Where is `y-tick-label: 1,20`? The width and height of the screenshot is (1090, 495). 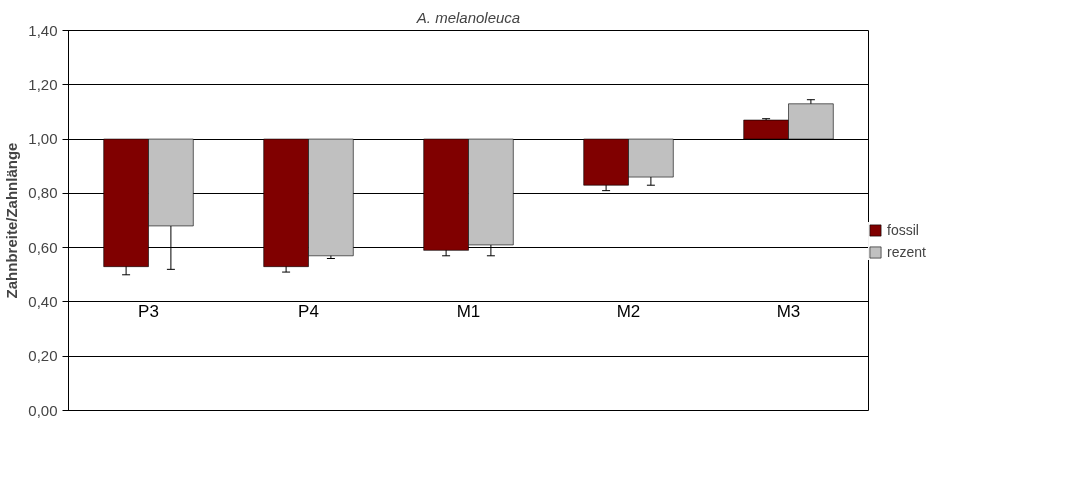
y-tick-label: 1,20 is located at coordinates (43, 84).